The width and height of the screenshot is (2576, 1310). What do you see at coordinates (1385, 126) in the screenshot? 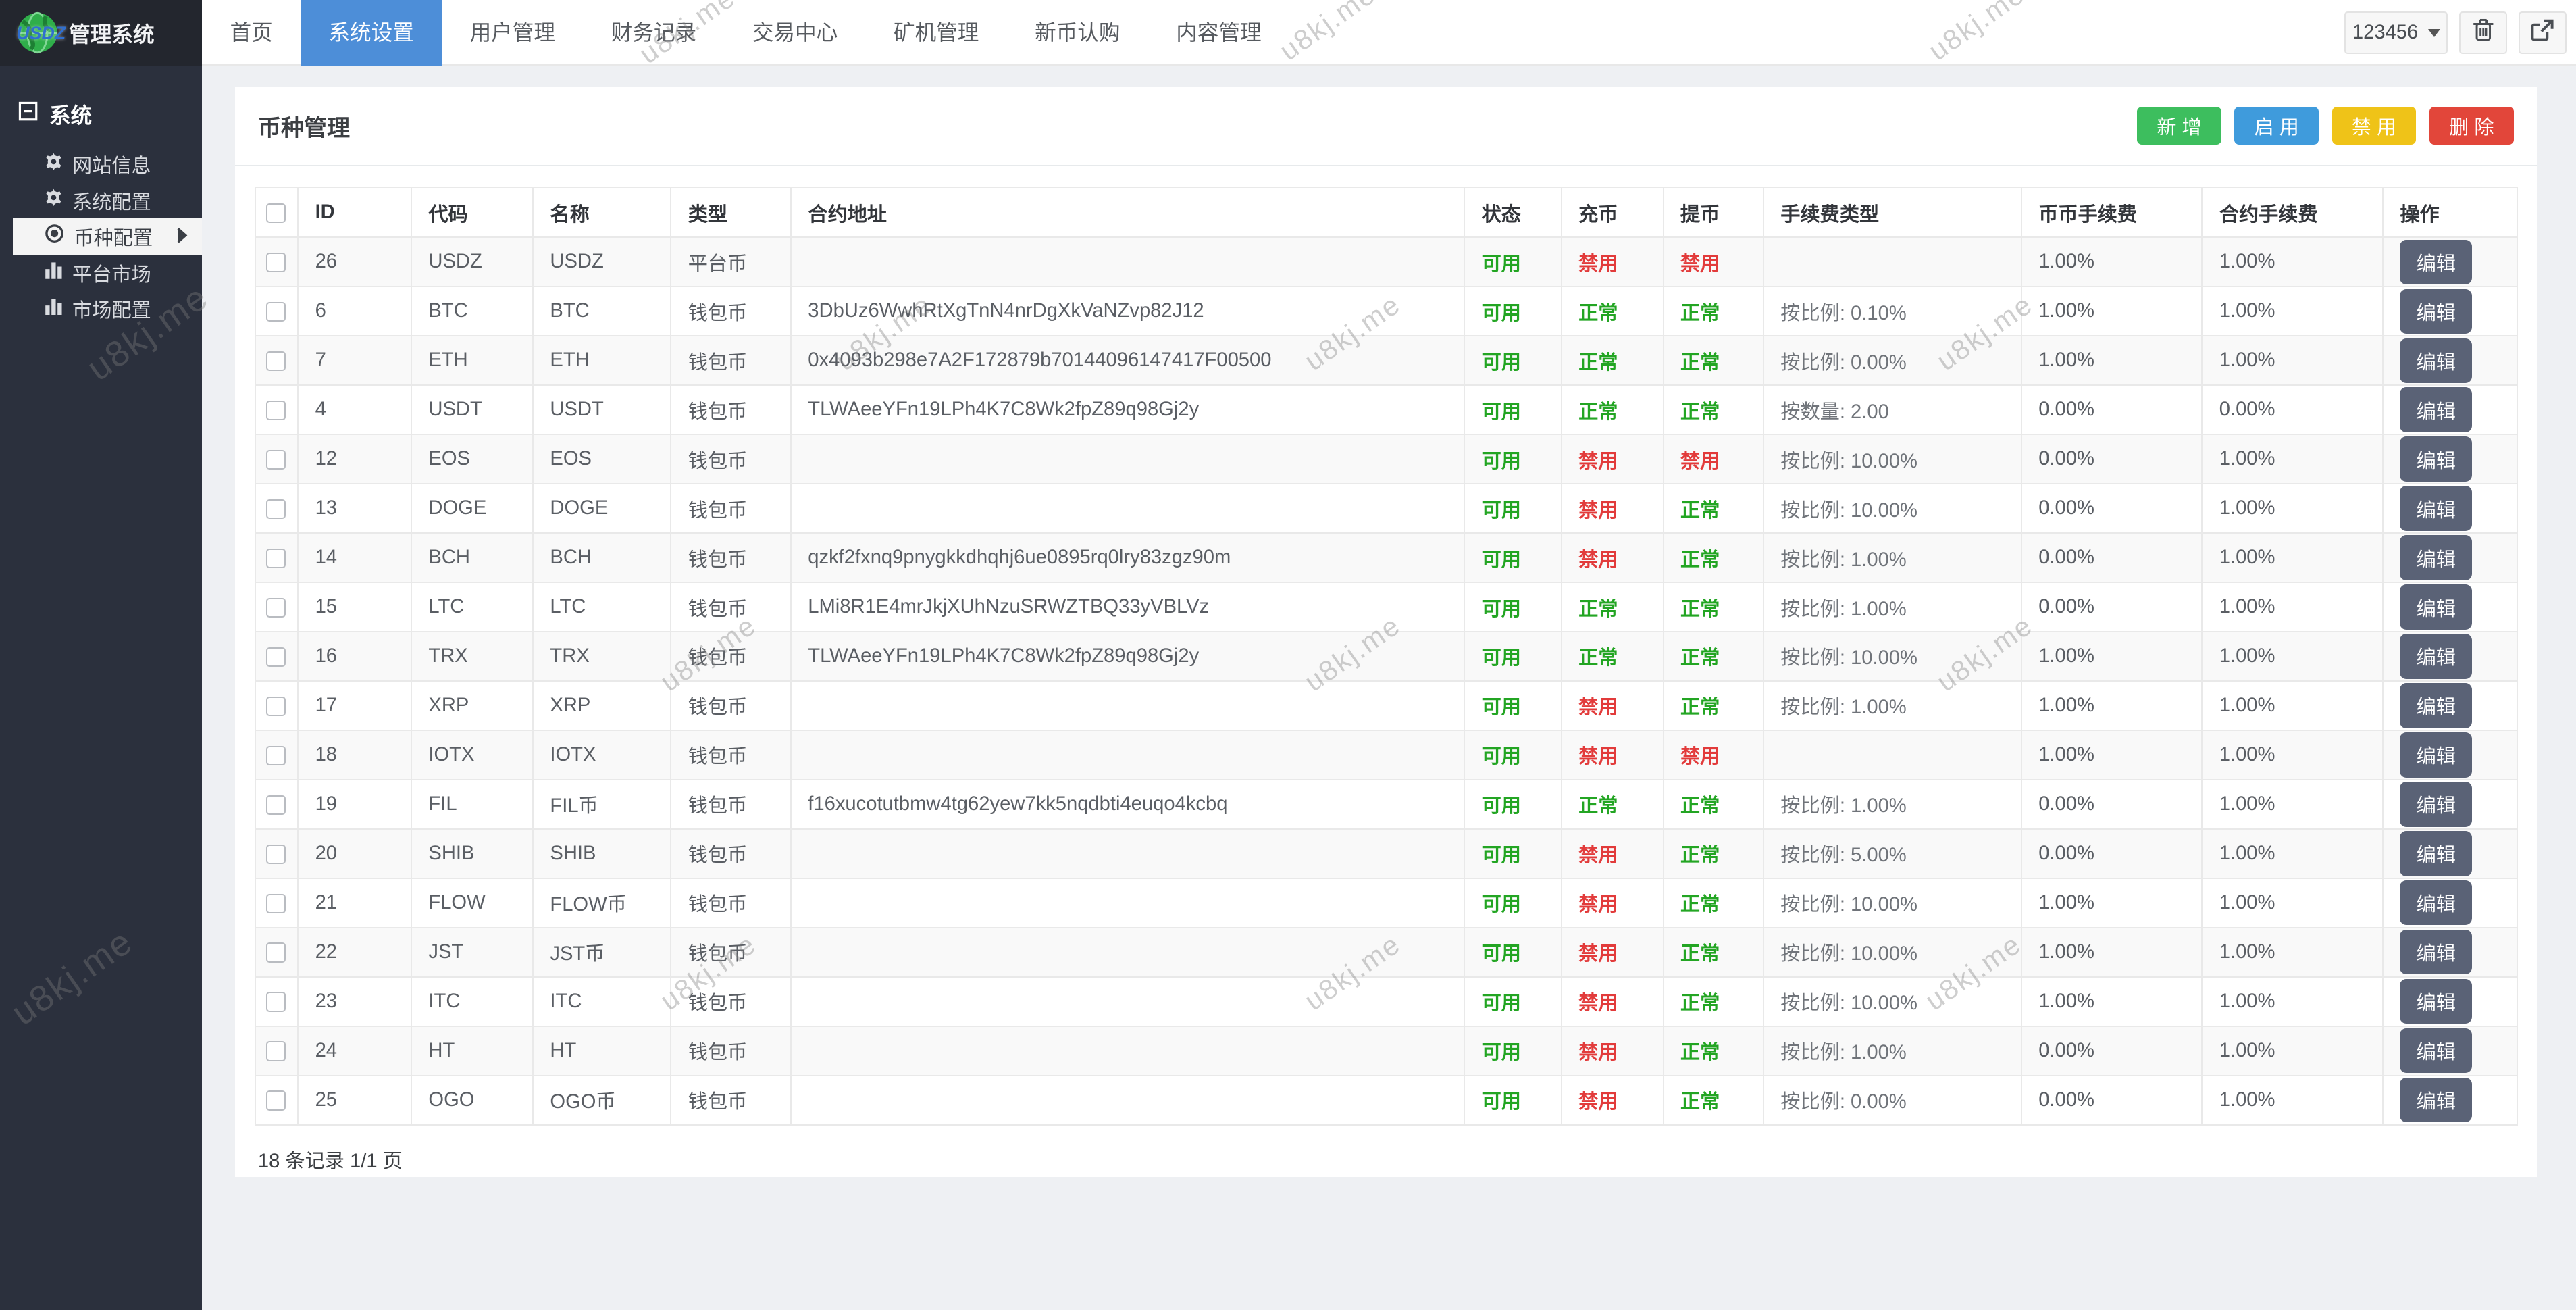
I see `card-header: 币种管理 新 增启 用禁 用删 除` at bounding box center [1385, 126].